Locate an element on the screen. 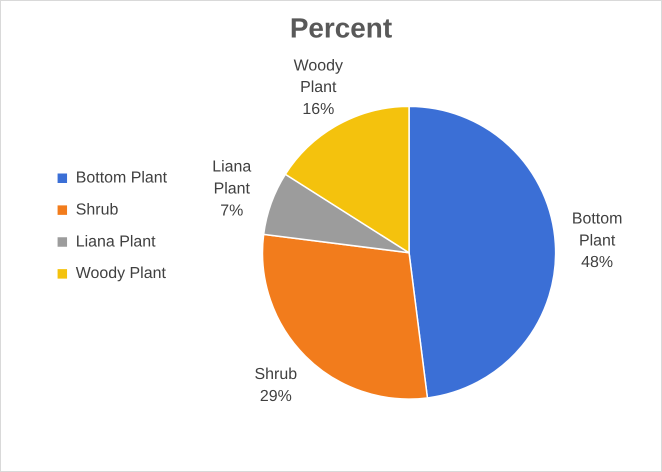 The height and width of the screenshot is (472, 662). data-label: 16% is located at coordinates (318, 109).